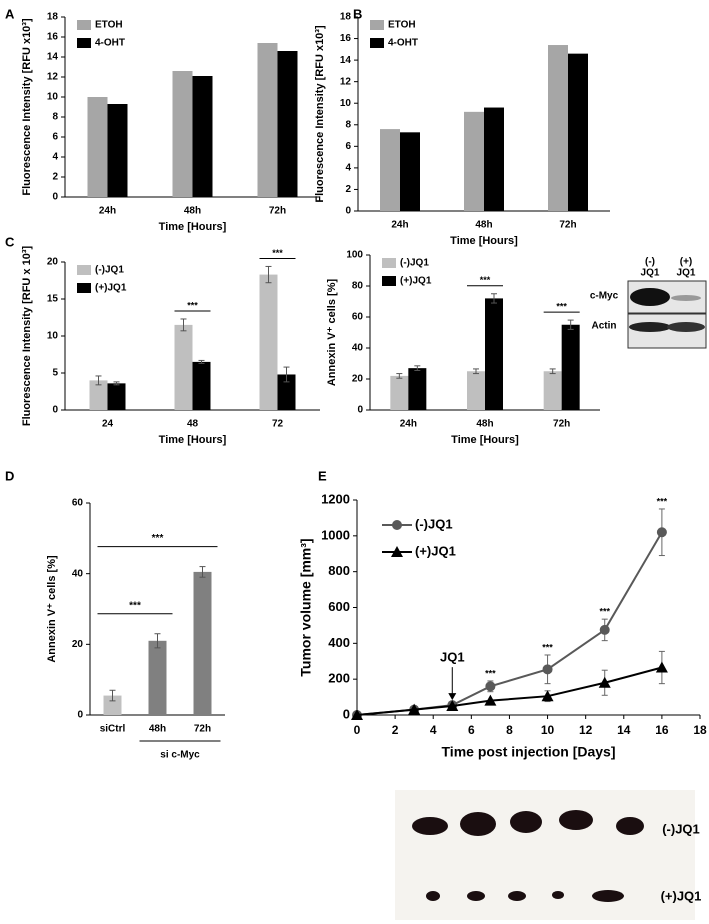 The height and width of the screenshot is (924, 709). I want to click on group-label: (+)JQ1, so click(681, 895).